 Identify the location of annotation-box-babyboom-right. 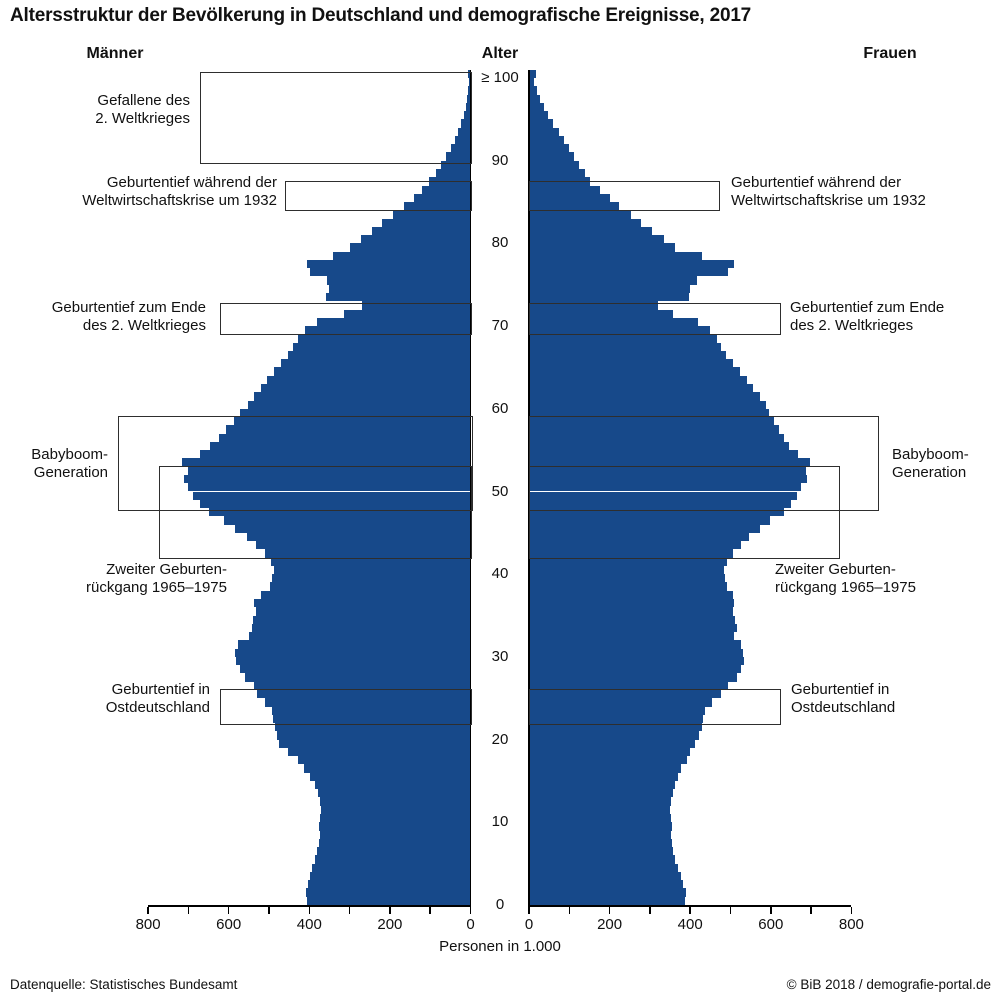
(704, 463).